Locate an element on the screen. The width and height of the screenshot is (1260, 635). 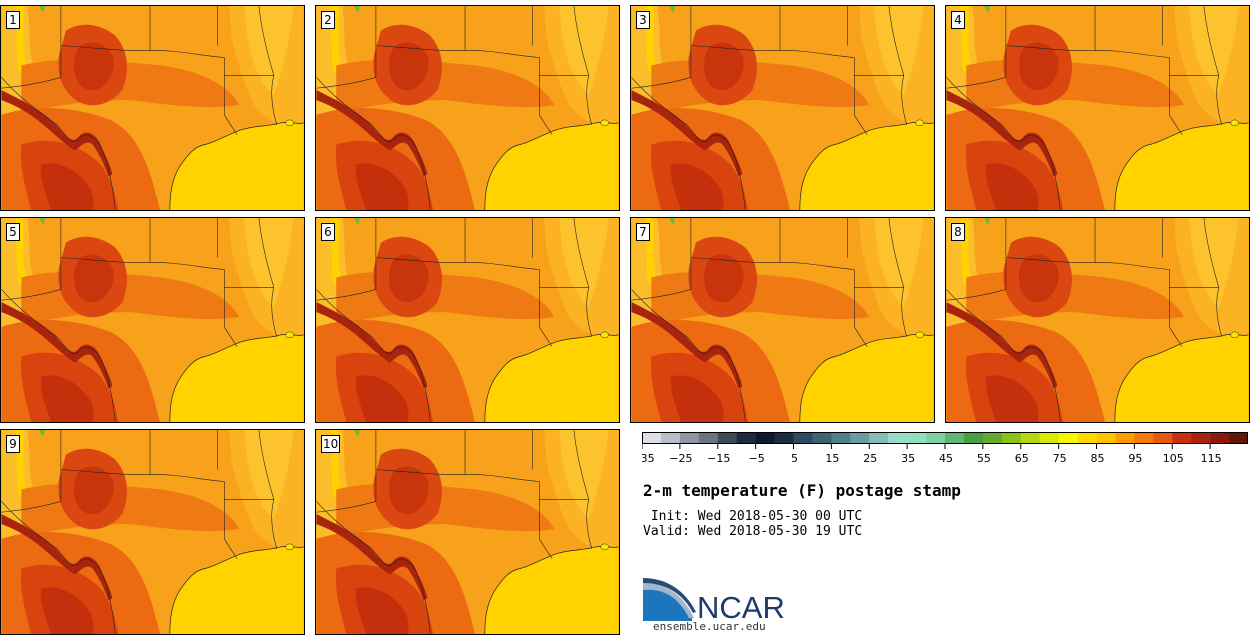
ncar-logo-text: NCAR is located at coordinates (741, 606).